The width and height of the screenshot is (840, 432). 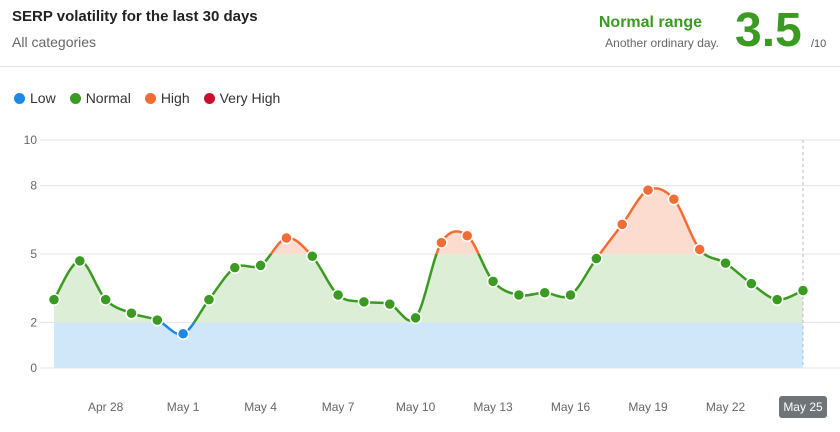 What do you see at coordinates (428, 163) in the screenshot?
I see `band-fill-very-high` at bounding box center [428, 163].